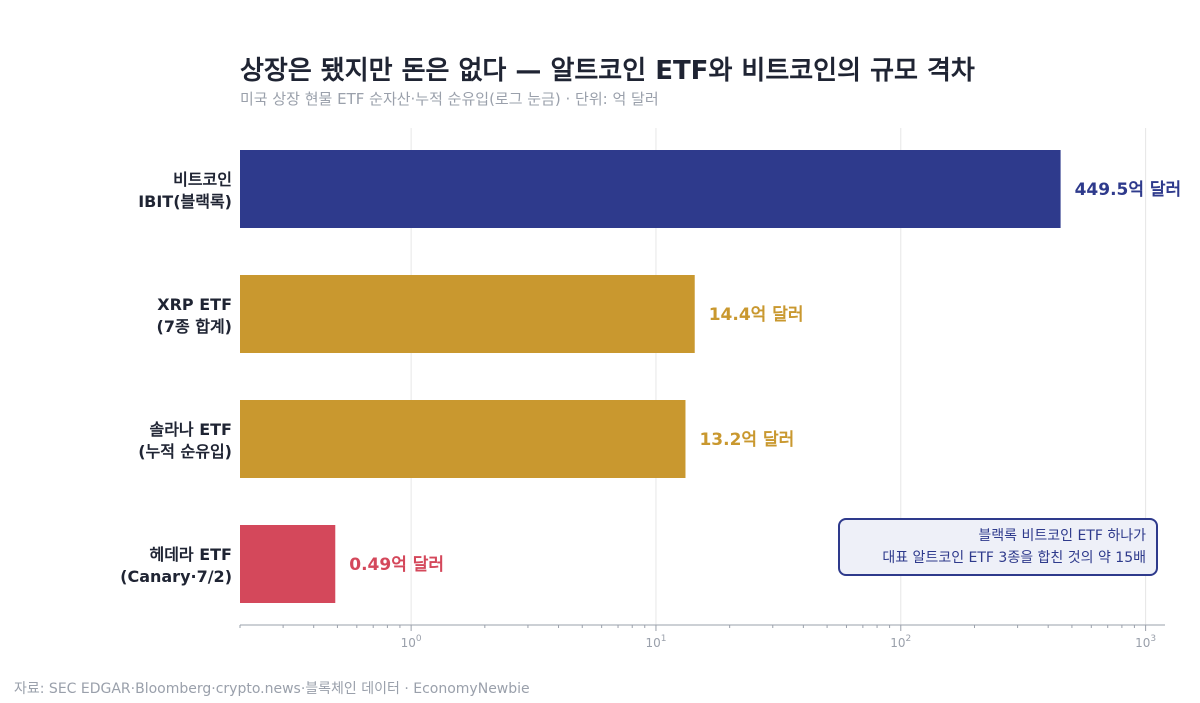  Describe the element at coordinates (194, 304) in the screenshot. I see `category-label: XRP ETF` at that location.